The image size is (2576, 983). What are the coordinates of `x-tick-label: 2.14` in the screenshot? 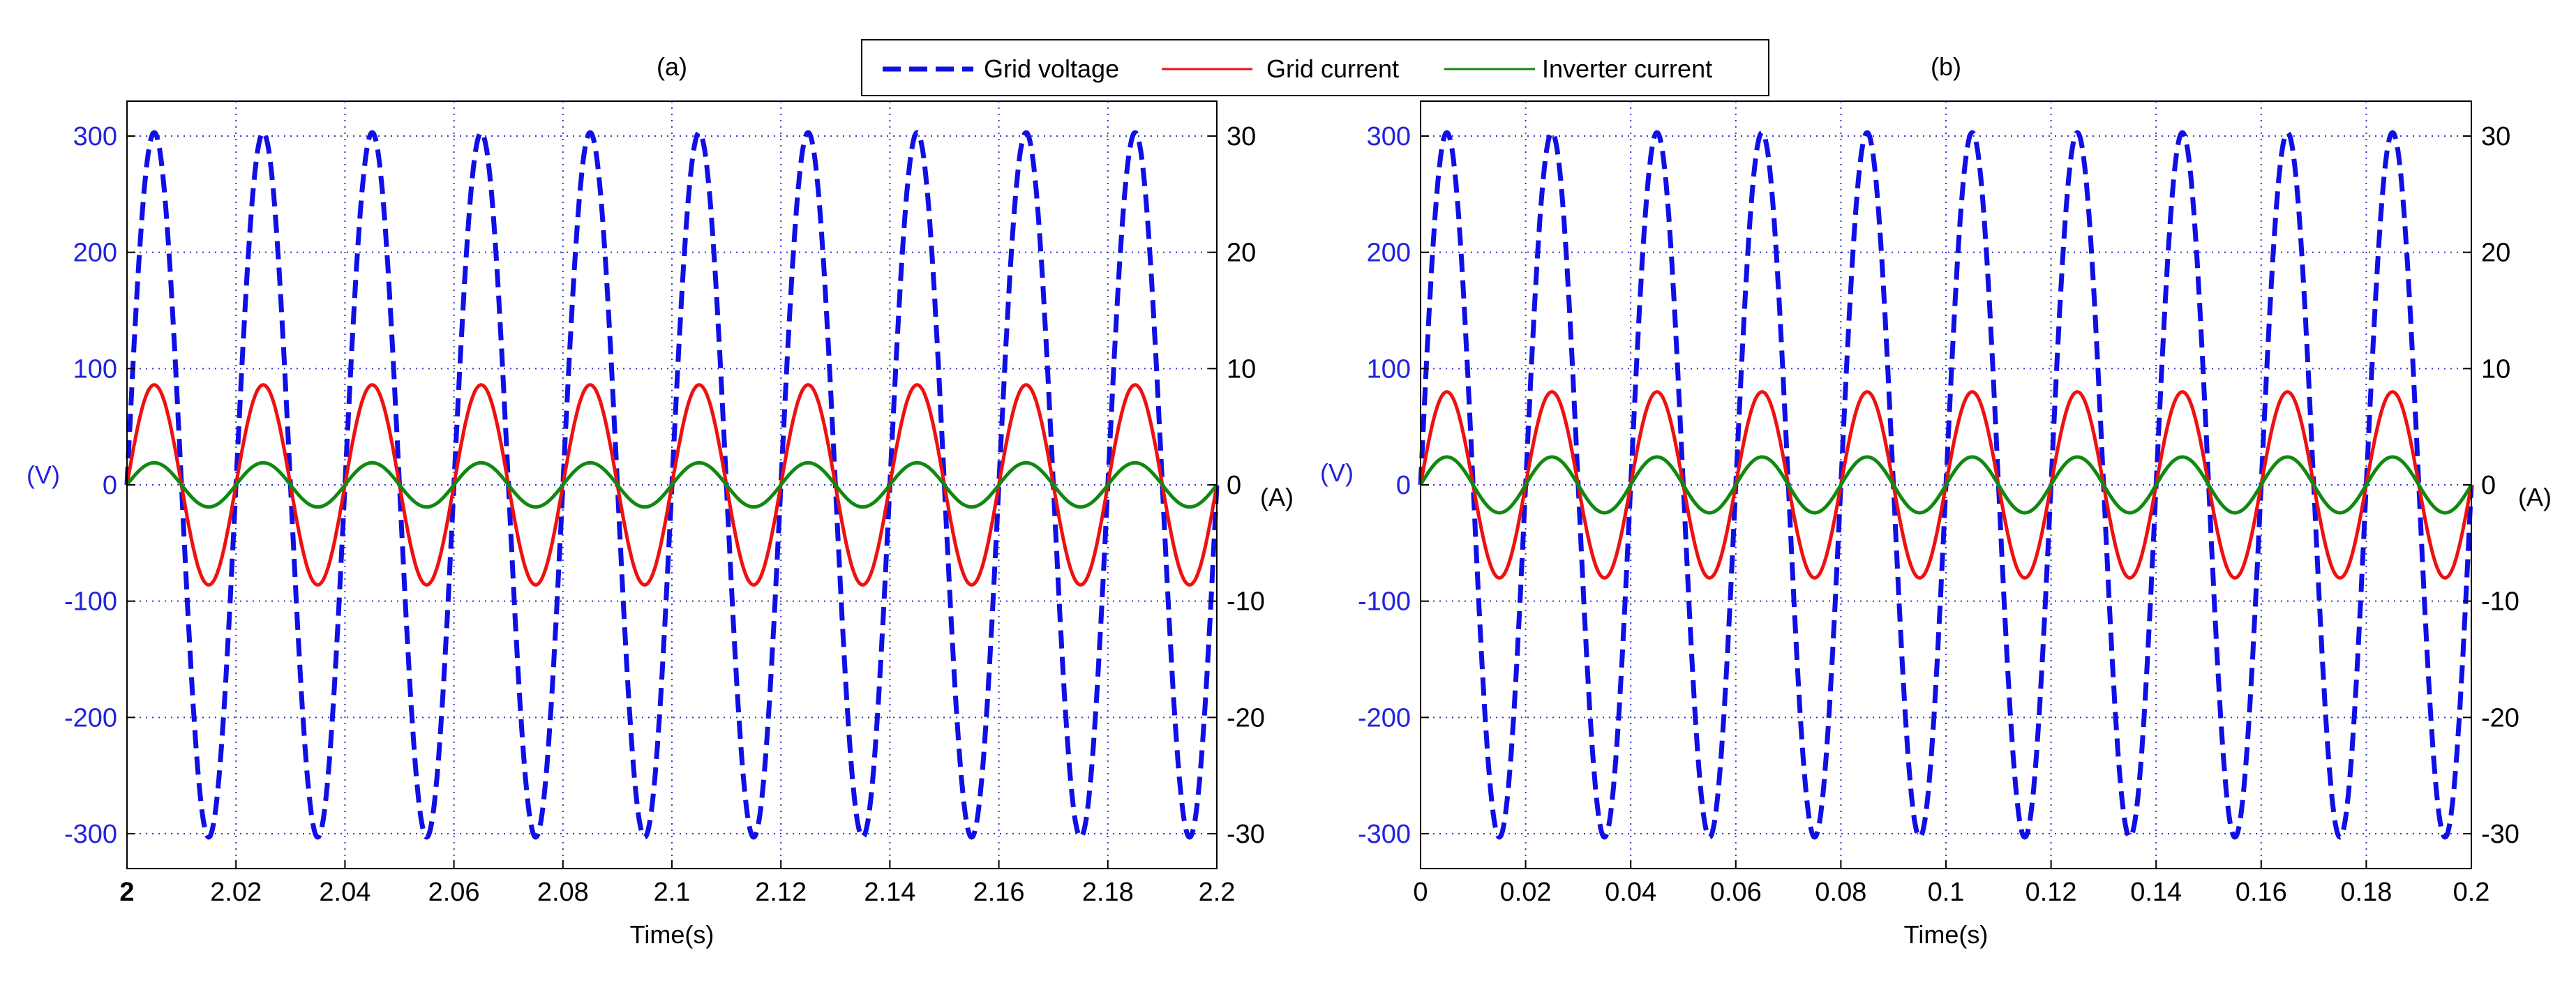 It's located at (889, 892).